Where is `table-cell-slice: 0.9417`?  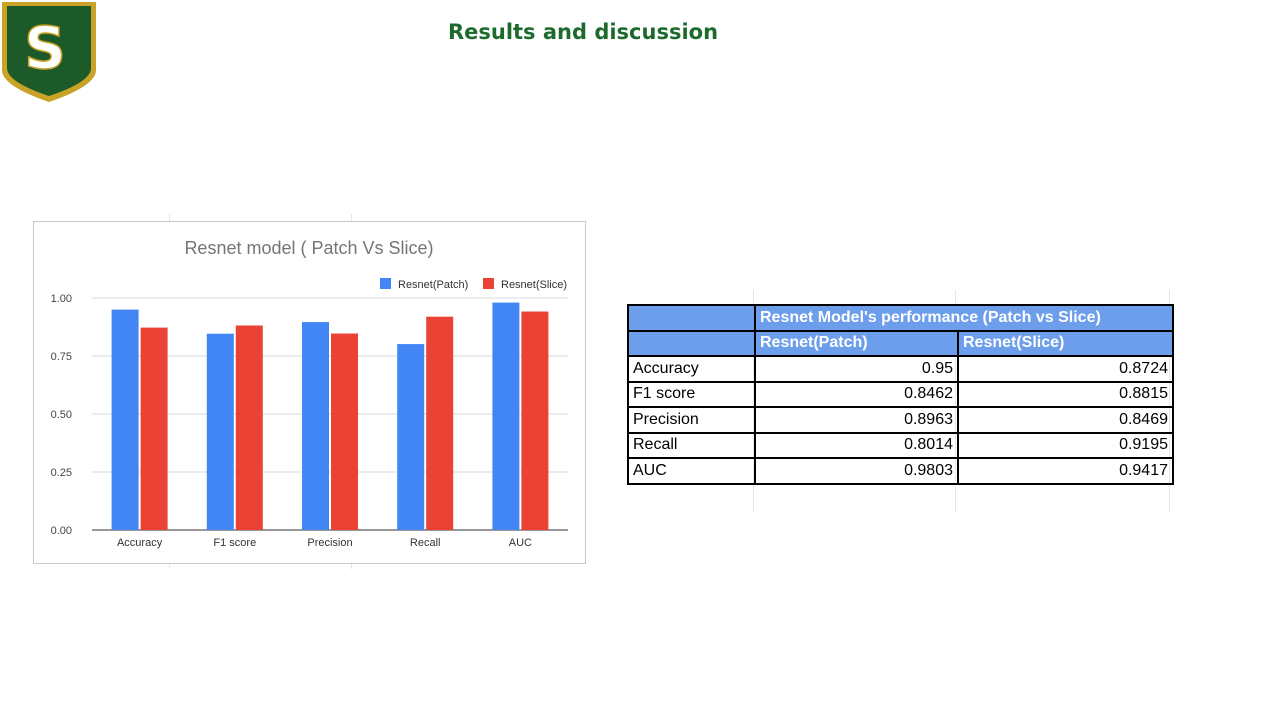 table-cell-slice: 0.9417 is located at coordinates (1065, 471).